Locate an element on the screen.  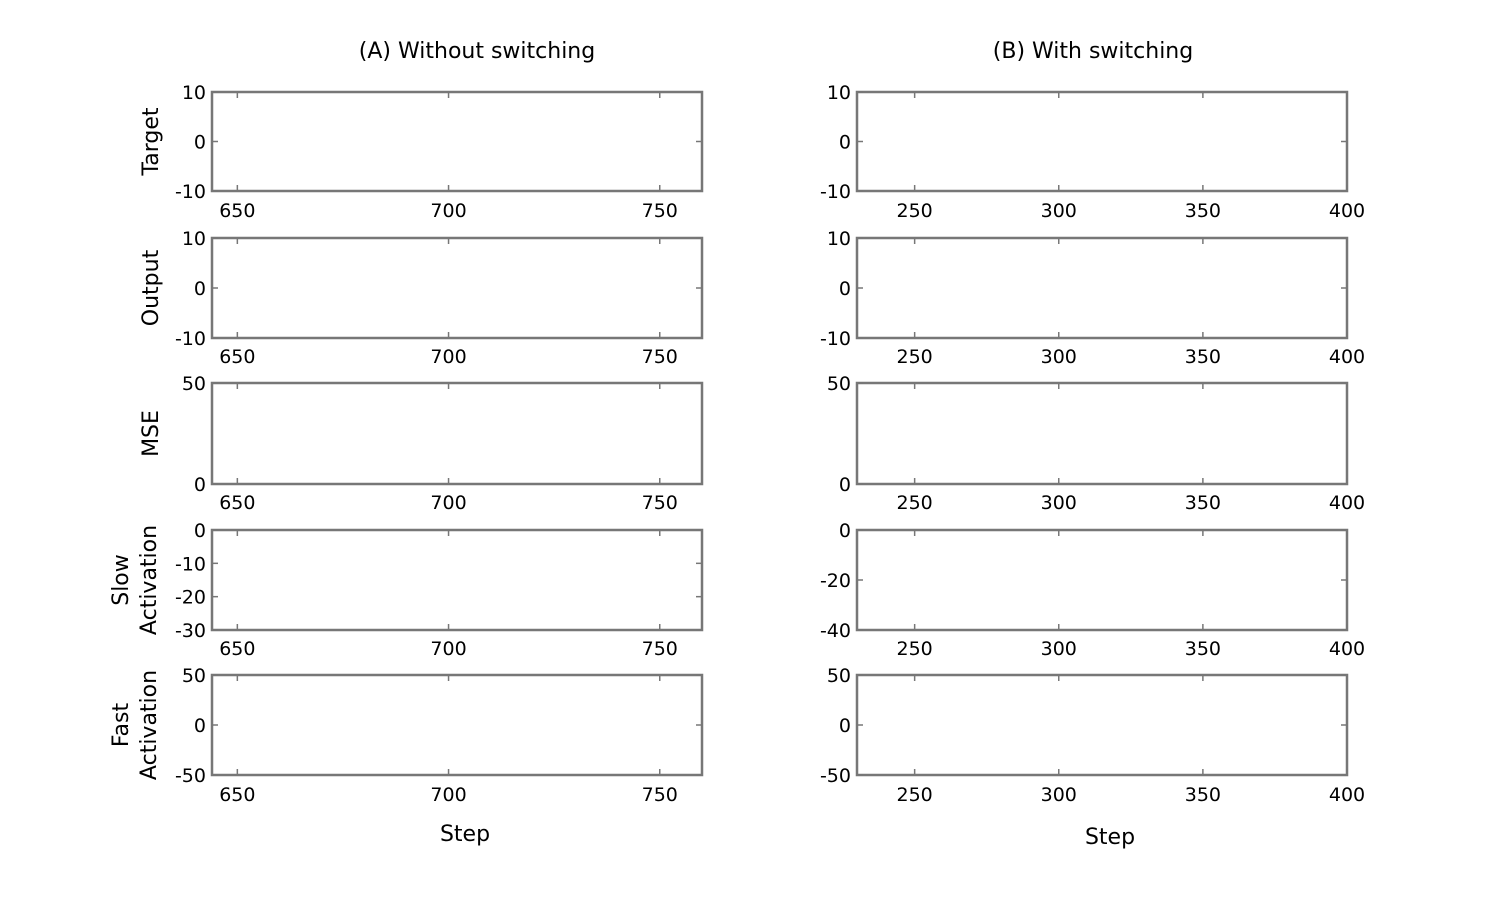
y-axis-label-output: Output is located at coordinates (151, 287).